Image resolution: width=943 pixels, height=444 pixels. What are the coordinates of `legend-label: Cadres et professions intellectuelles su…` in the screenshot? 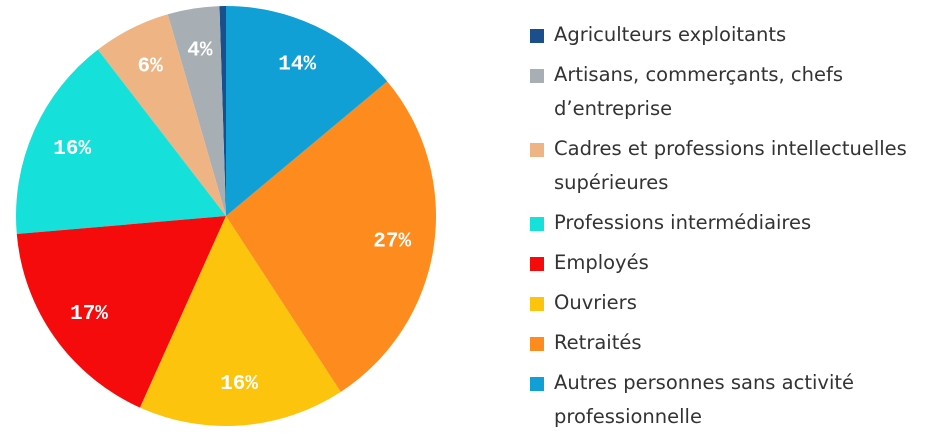 It's located at (730, 165).